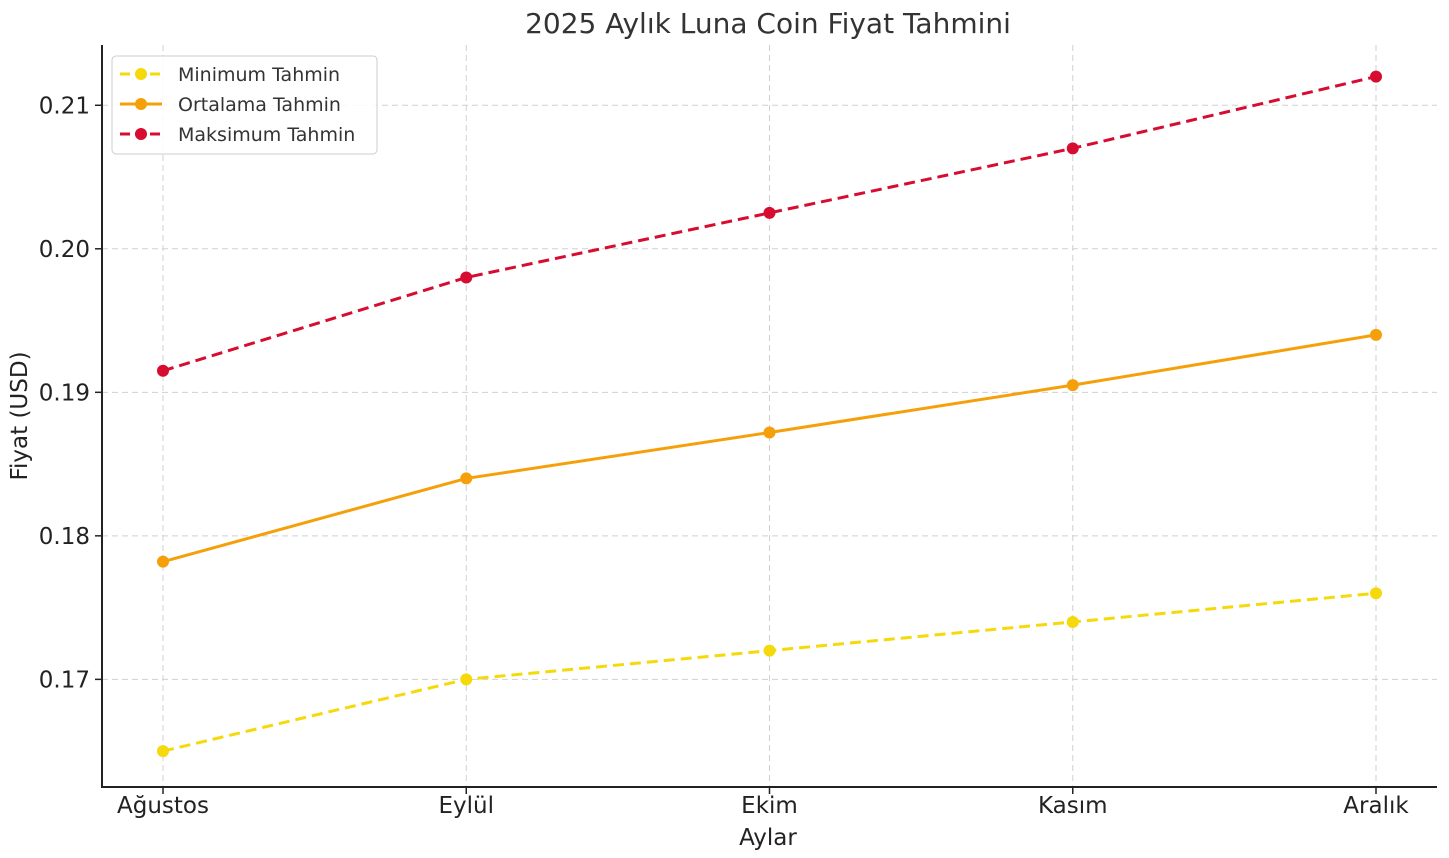  I want to click on y-tick-label: 0.19, so click(64, 393).